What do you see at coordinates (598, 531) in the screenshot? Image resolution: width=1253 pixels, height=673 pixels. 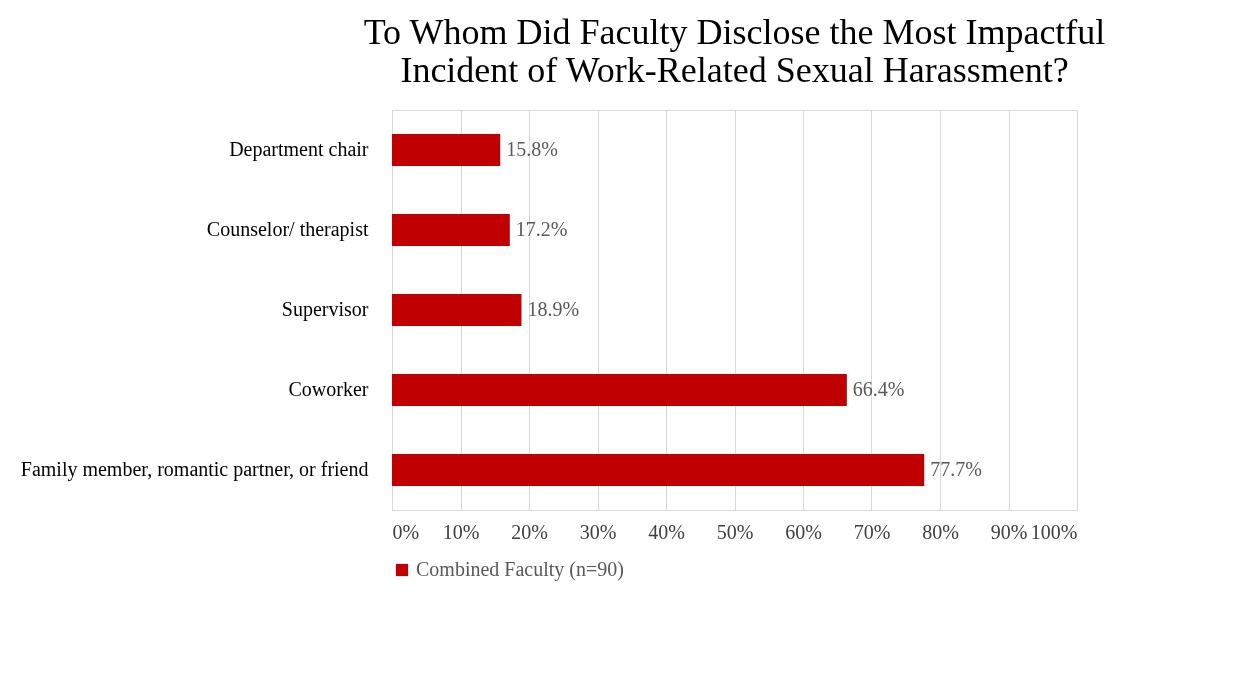 I see `x-tick-label: 30%` at bounding box center [598, 531].